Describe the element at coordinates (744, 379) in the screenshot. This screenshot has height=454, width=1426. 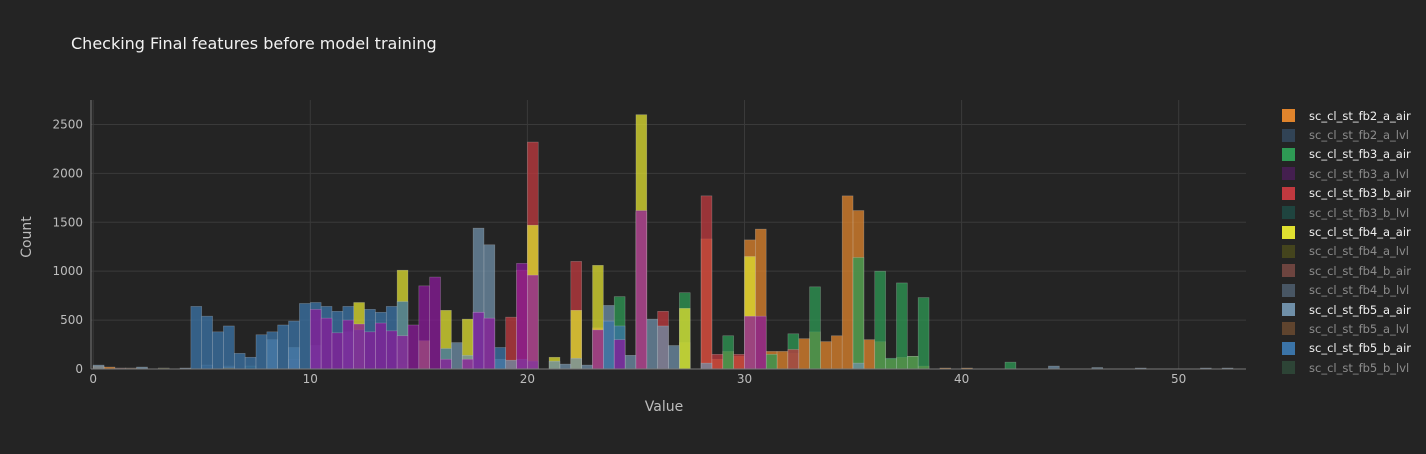
I see `x-tick-label: 30` at that location.